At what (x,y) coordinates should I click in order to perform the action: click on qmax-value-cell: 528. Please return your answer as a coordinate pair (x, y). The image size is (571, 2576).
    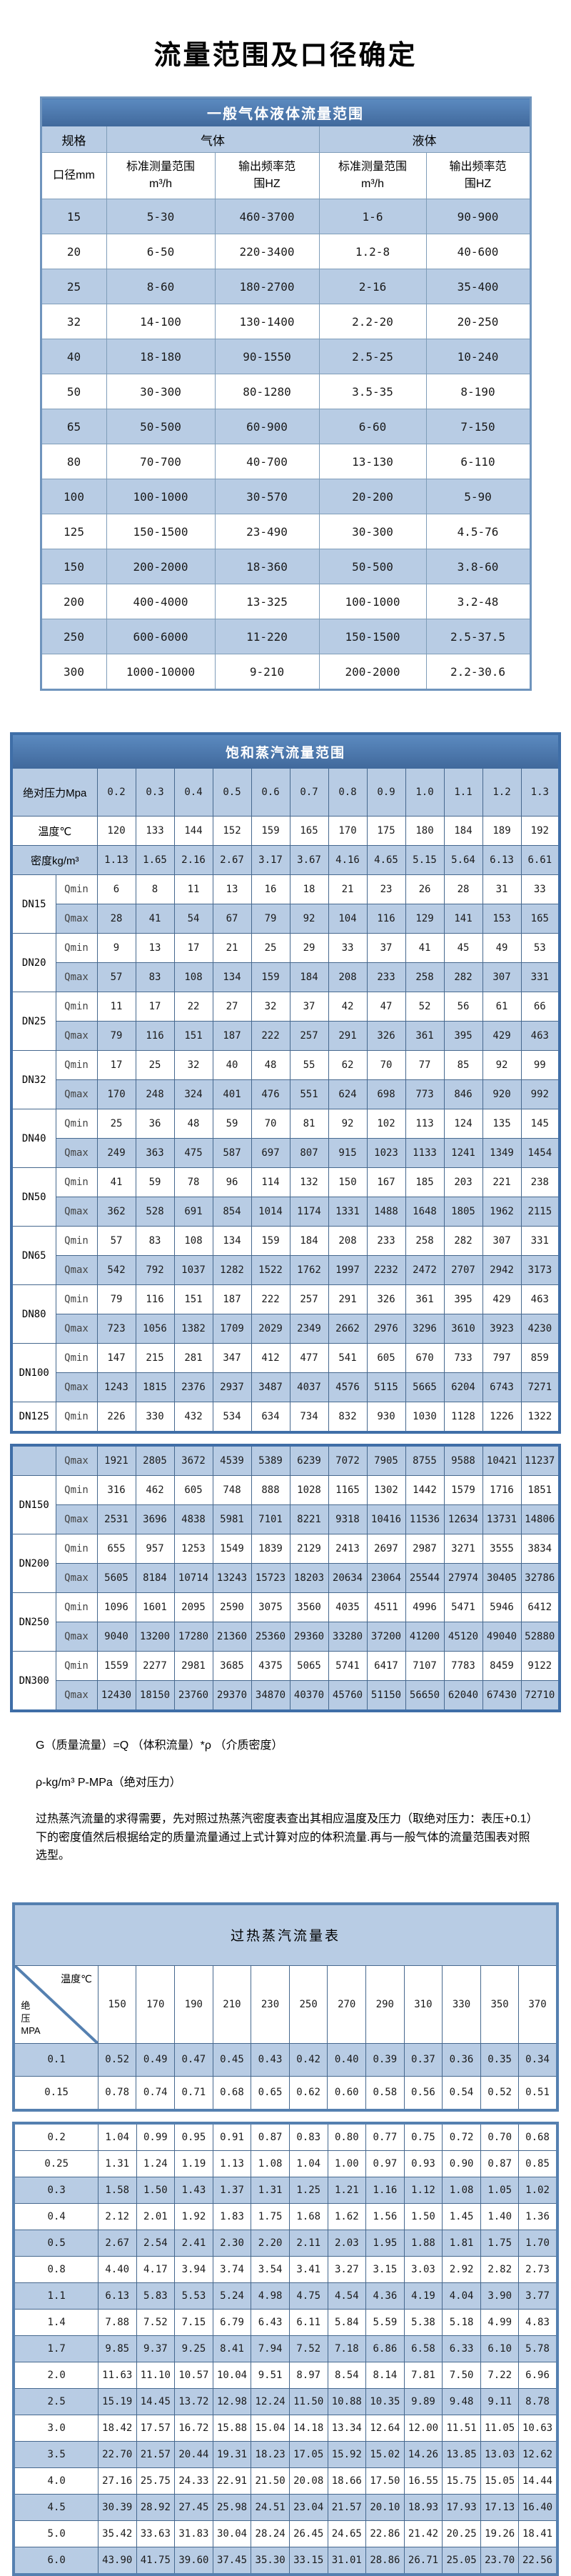
    Looking at the image, I should click on (155, 1212).